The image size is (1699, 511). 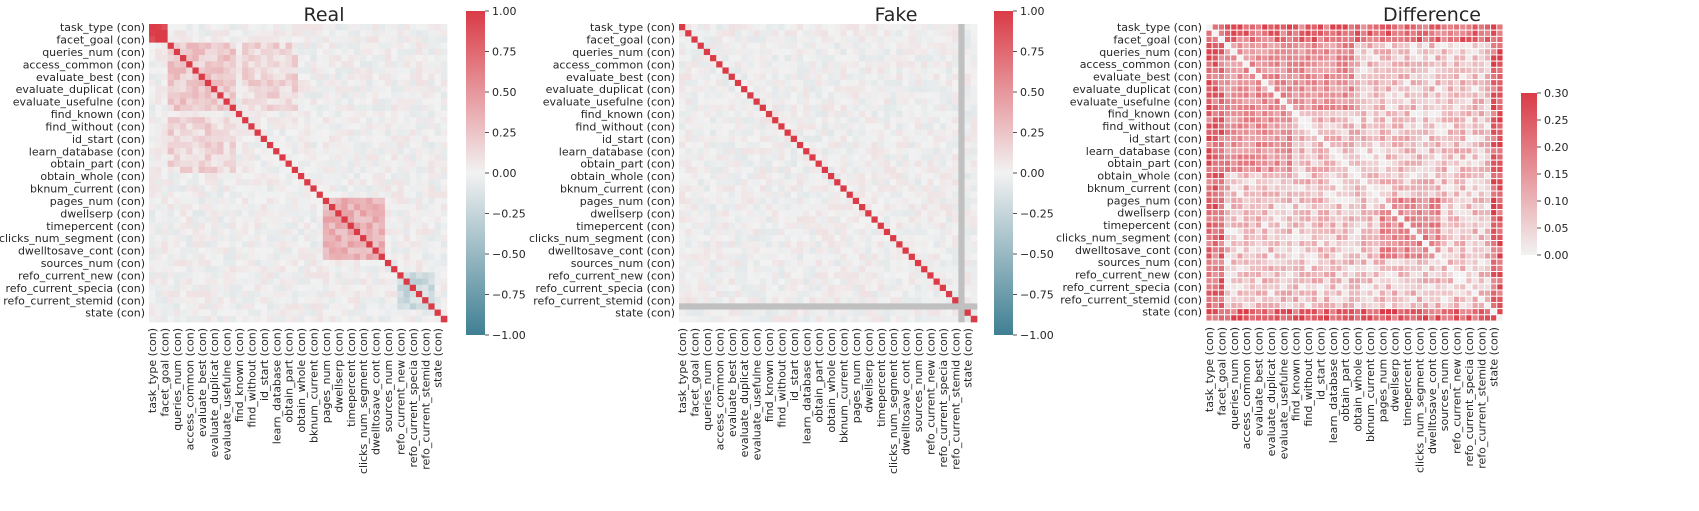 I want to click on y-tick-label: access_common (con), so click(x=614, y=64).